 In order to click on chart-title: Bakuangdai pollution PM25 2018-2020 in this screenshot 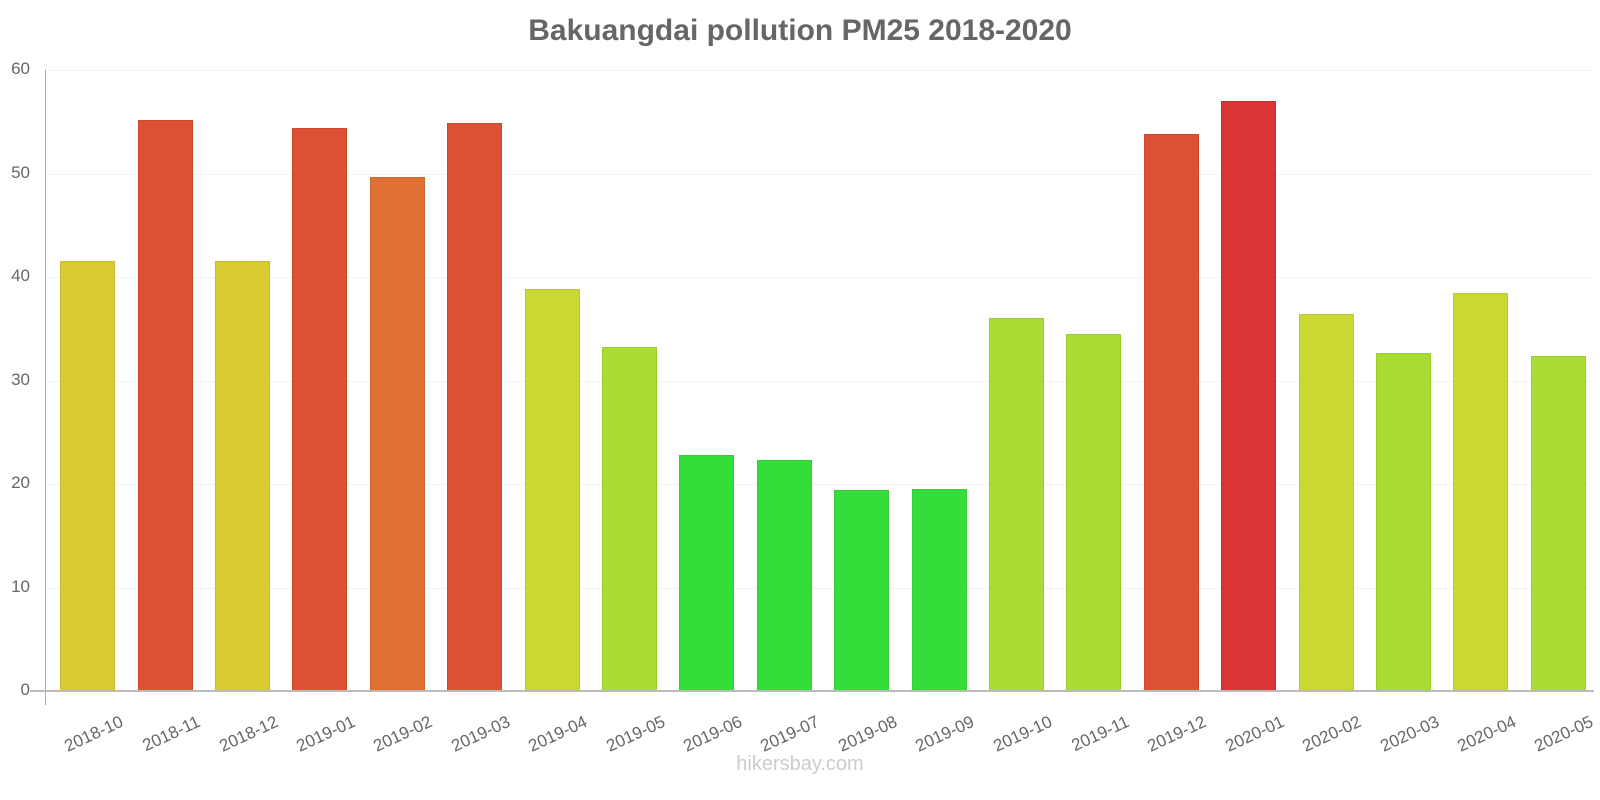, I will do `click(800, 30)`.